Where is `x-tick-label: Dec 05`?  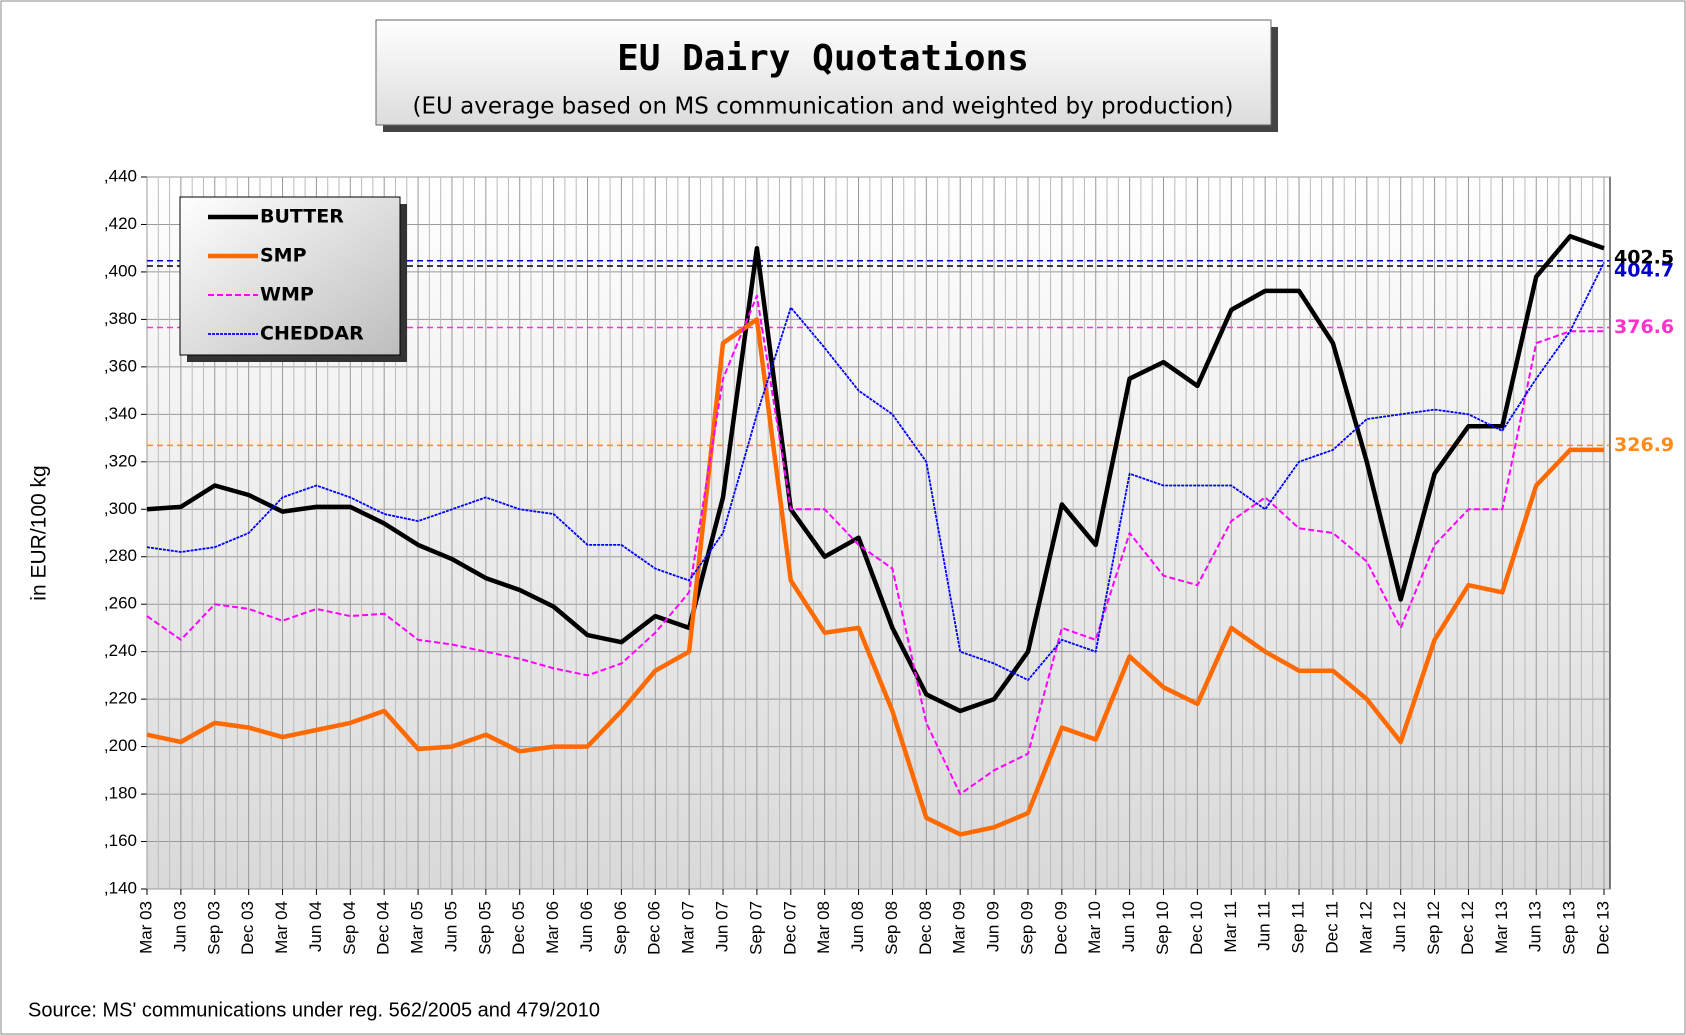
x-tick-label: Dec 05 is located at coordinates (518, 928).